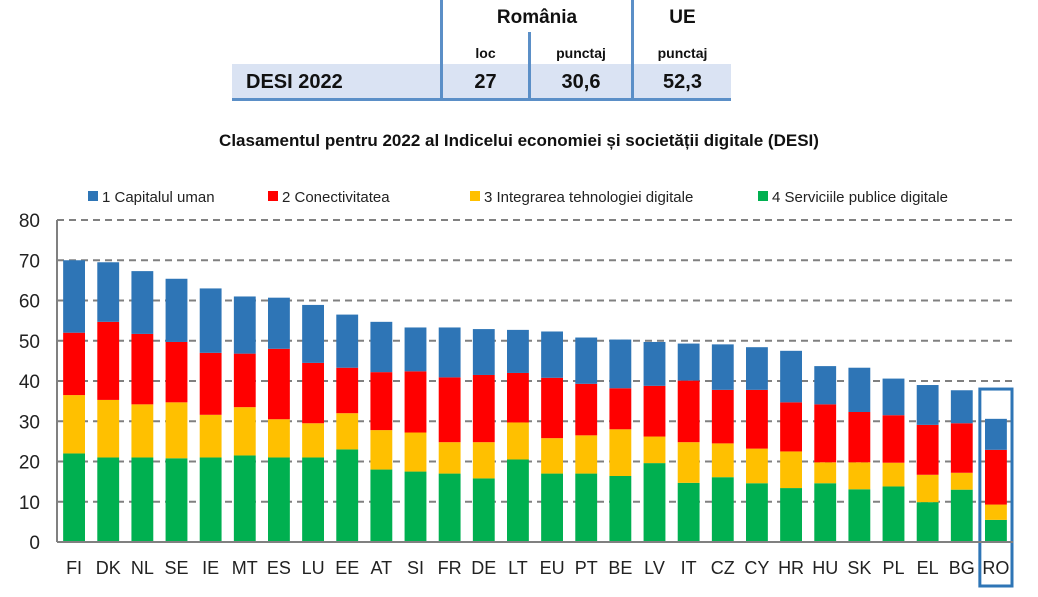 The height and width of the screenshot is (597, 1038). I want to click on x-tick-label: EL, so click(928, 568).